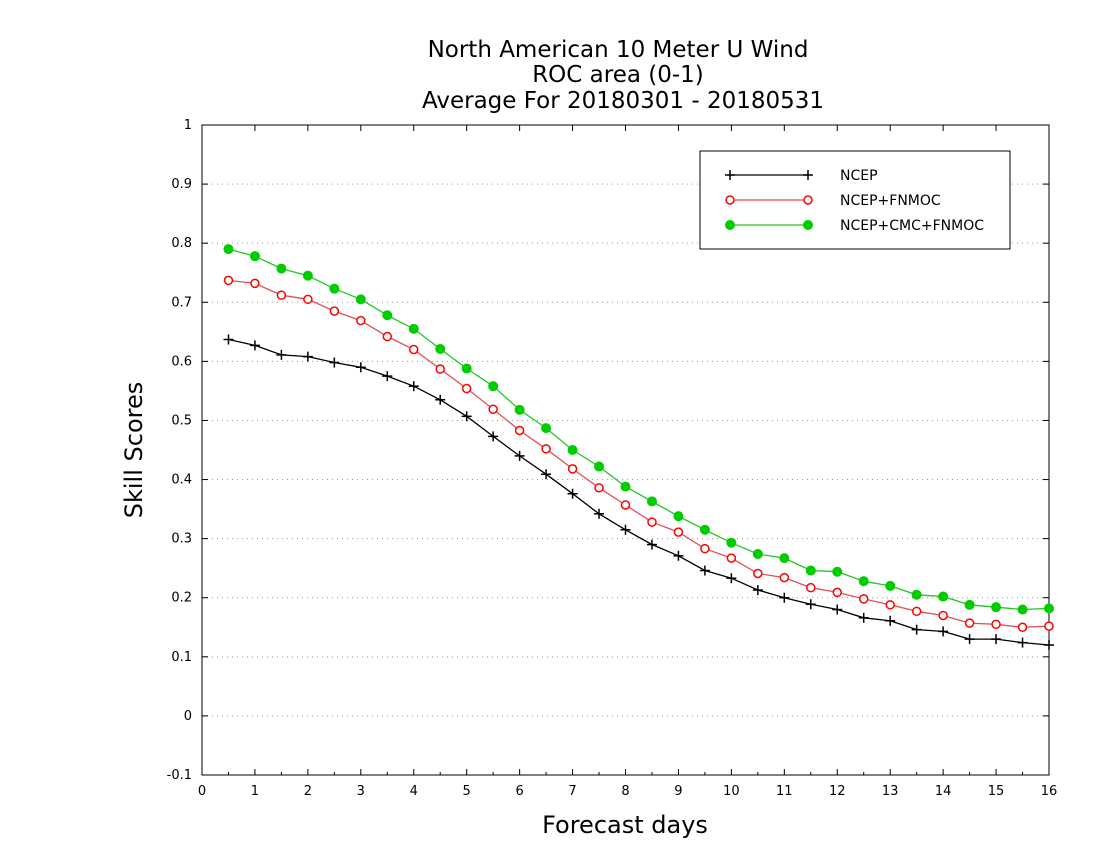  I want to click on x-tick-label: 8, so click(625, 791).